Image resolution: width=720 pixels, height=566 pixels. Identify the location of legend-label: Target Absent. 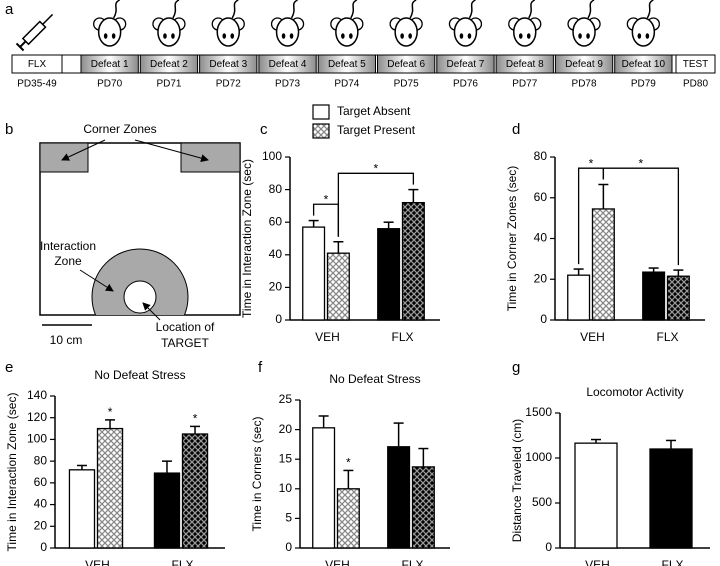
(374, 111).